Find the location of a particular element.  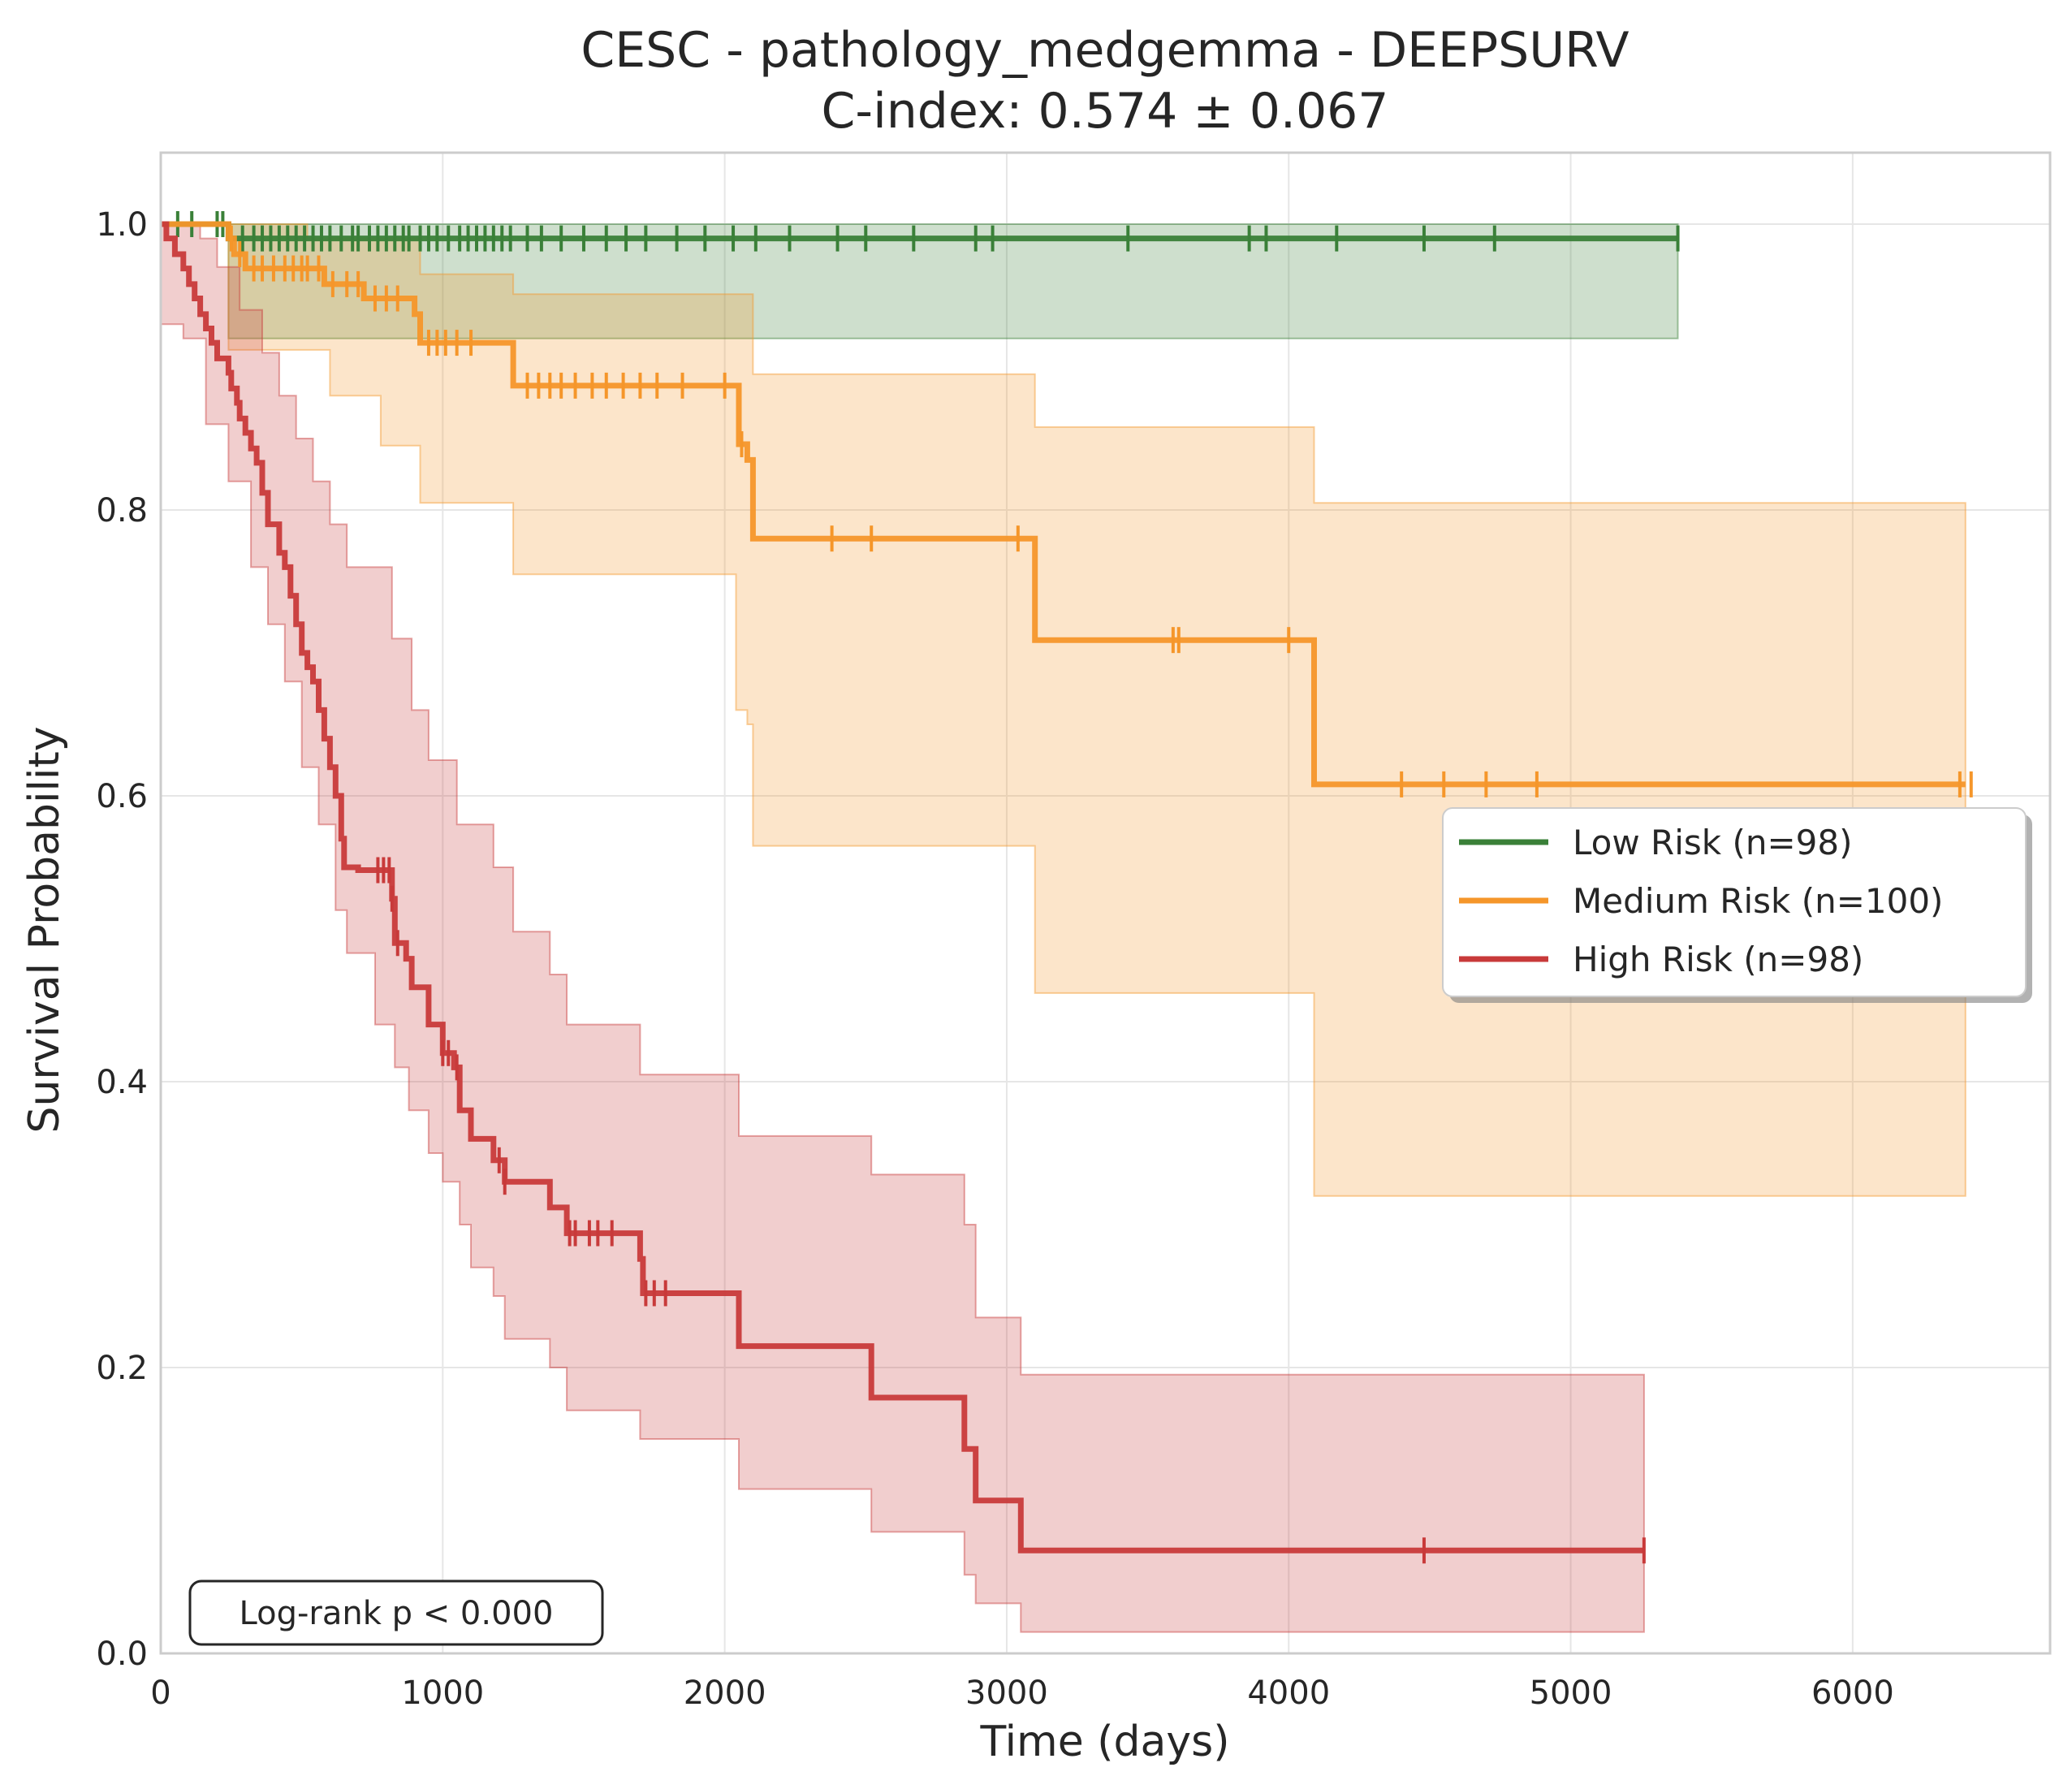

legend-label: High Risk (n=98) is located at coordinates (1718, 959).